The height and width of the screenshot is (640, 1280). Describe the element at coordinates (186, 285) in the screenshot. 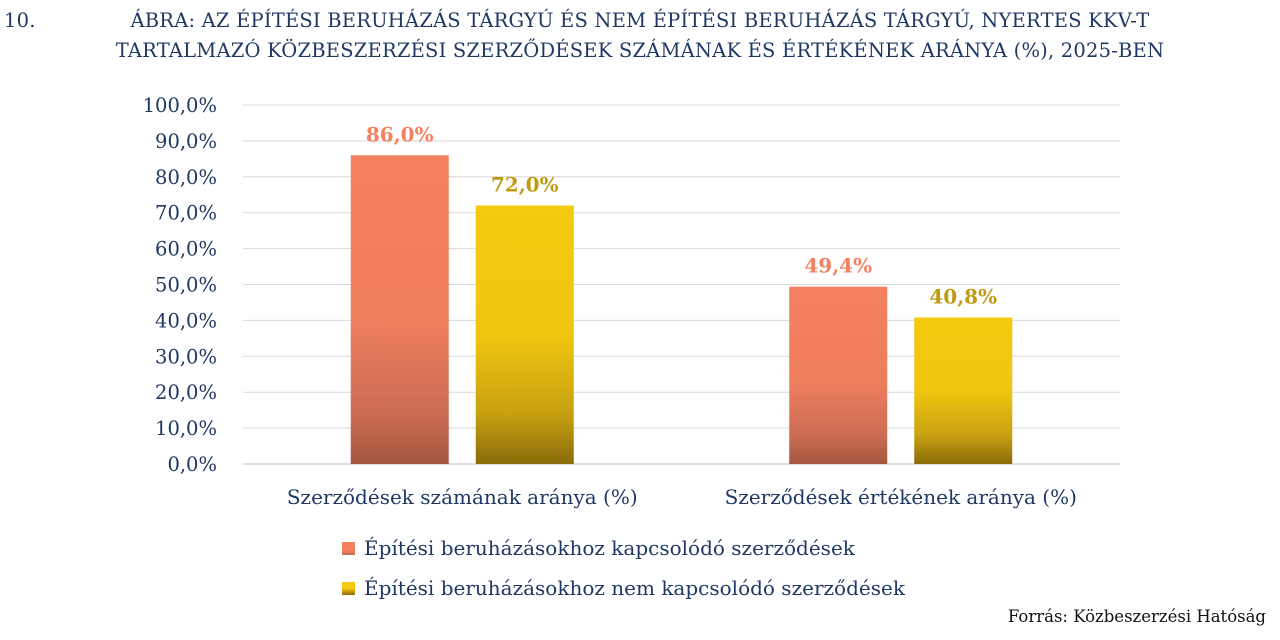

I see `y-tick-label: 50,0%` at that location.